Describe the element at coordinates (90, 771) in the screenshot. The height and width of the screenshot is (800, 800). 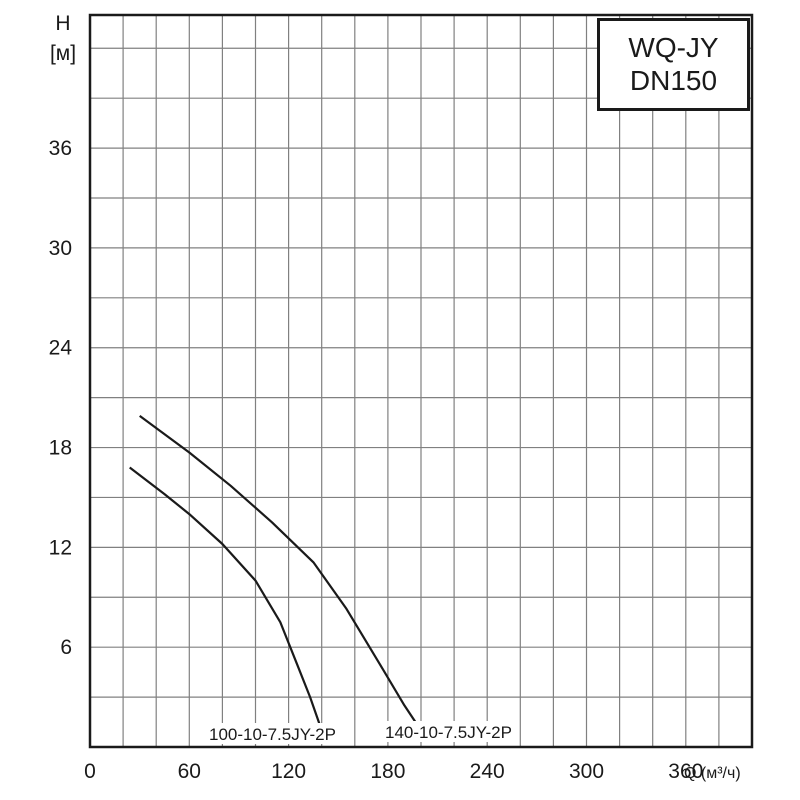
I see `x-tick-label: 0` at that location.